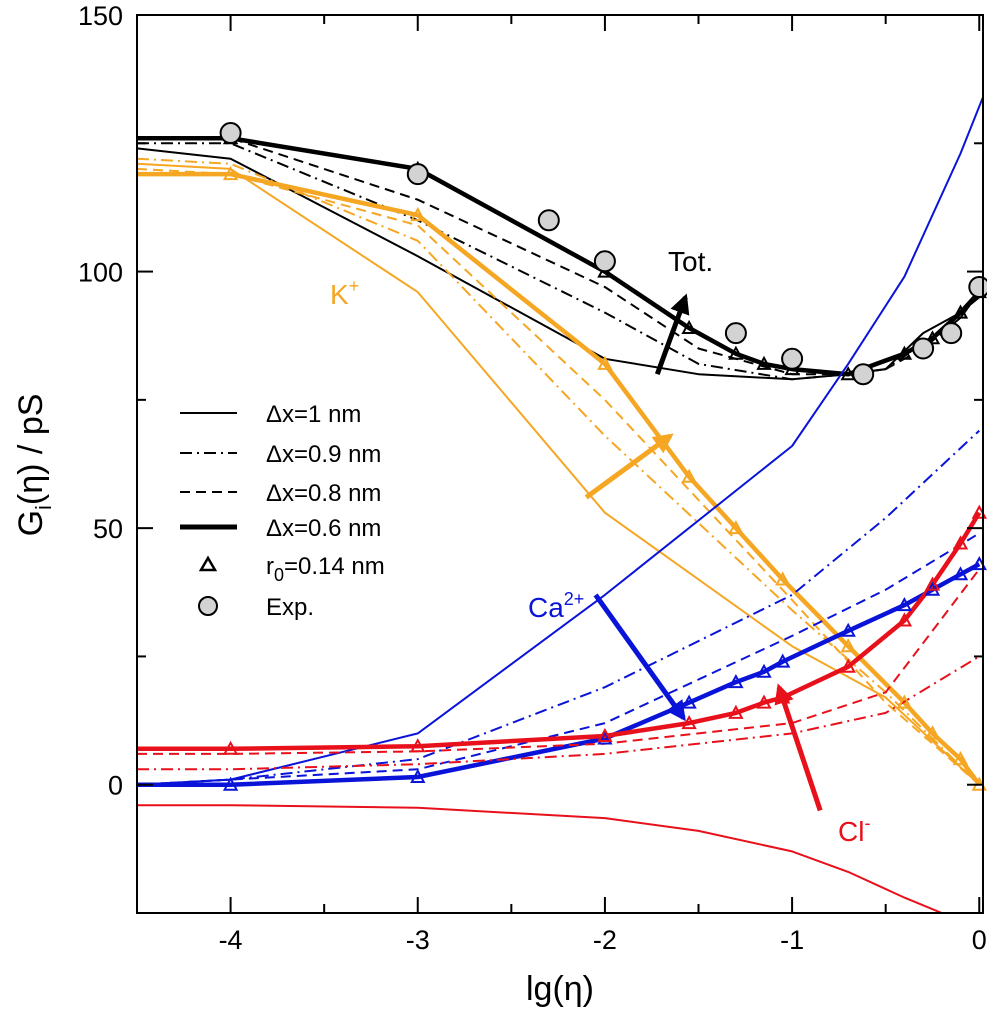 This screenshot has width=987, height=1012. I want to click on annotation-calcium: Ca2+, so click(556, 606).